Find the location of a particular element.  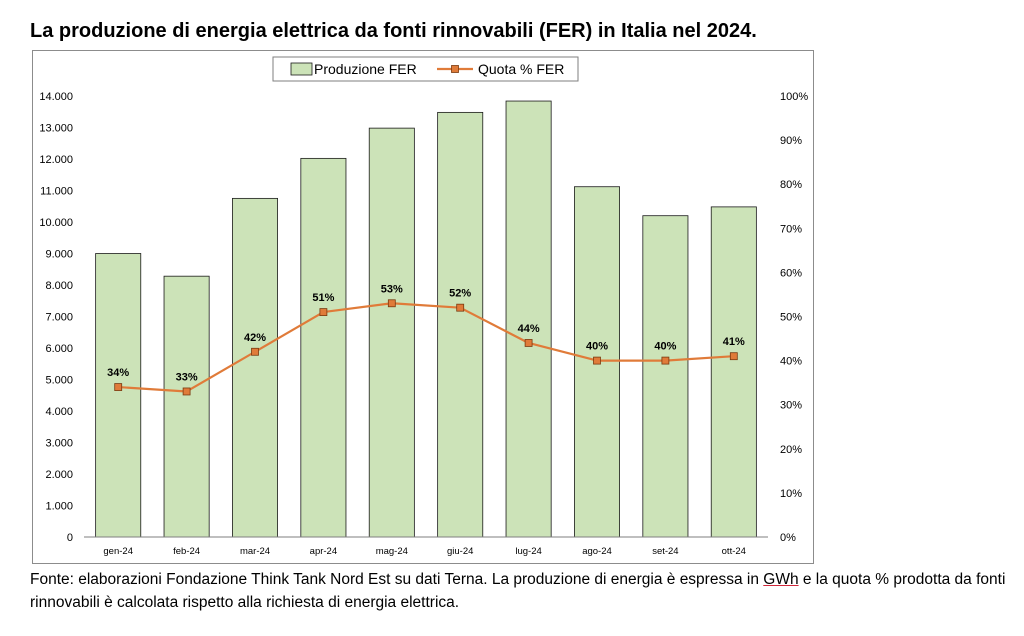

y-right-tick-label: 50% is located at coordinates (791, 318).